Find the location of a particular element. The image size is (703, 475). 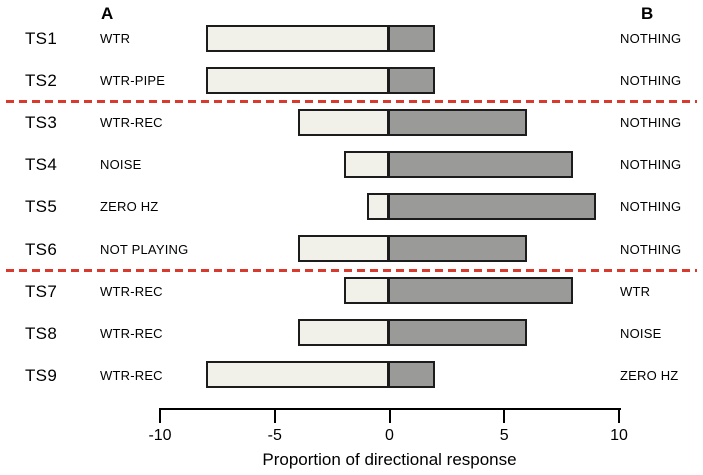

column-b-header: B is located at coordinates (647, 13).